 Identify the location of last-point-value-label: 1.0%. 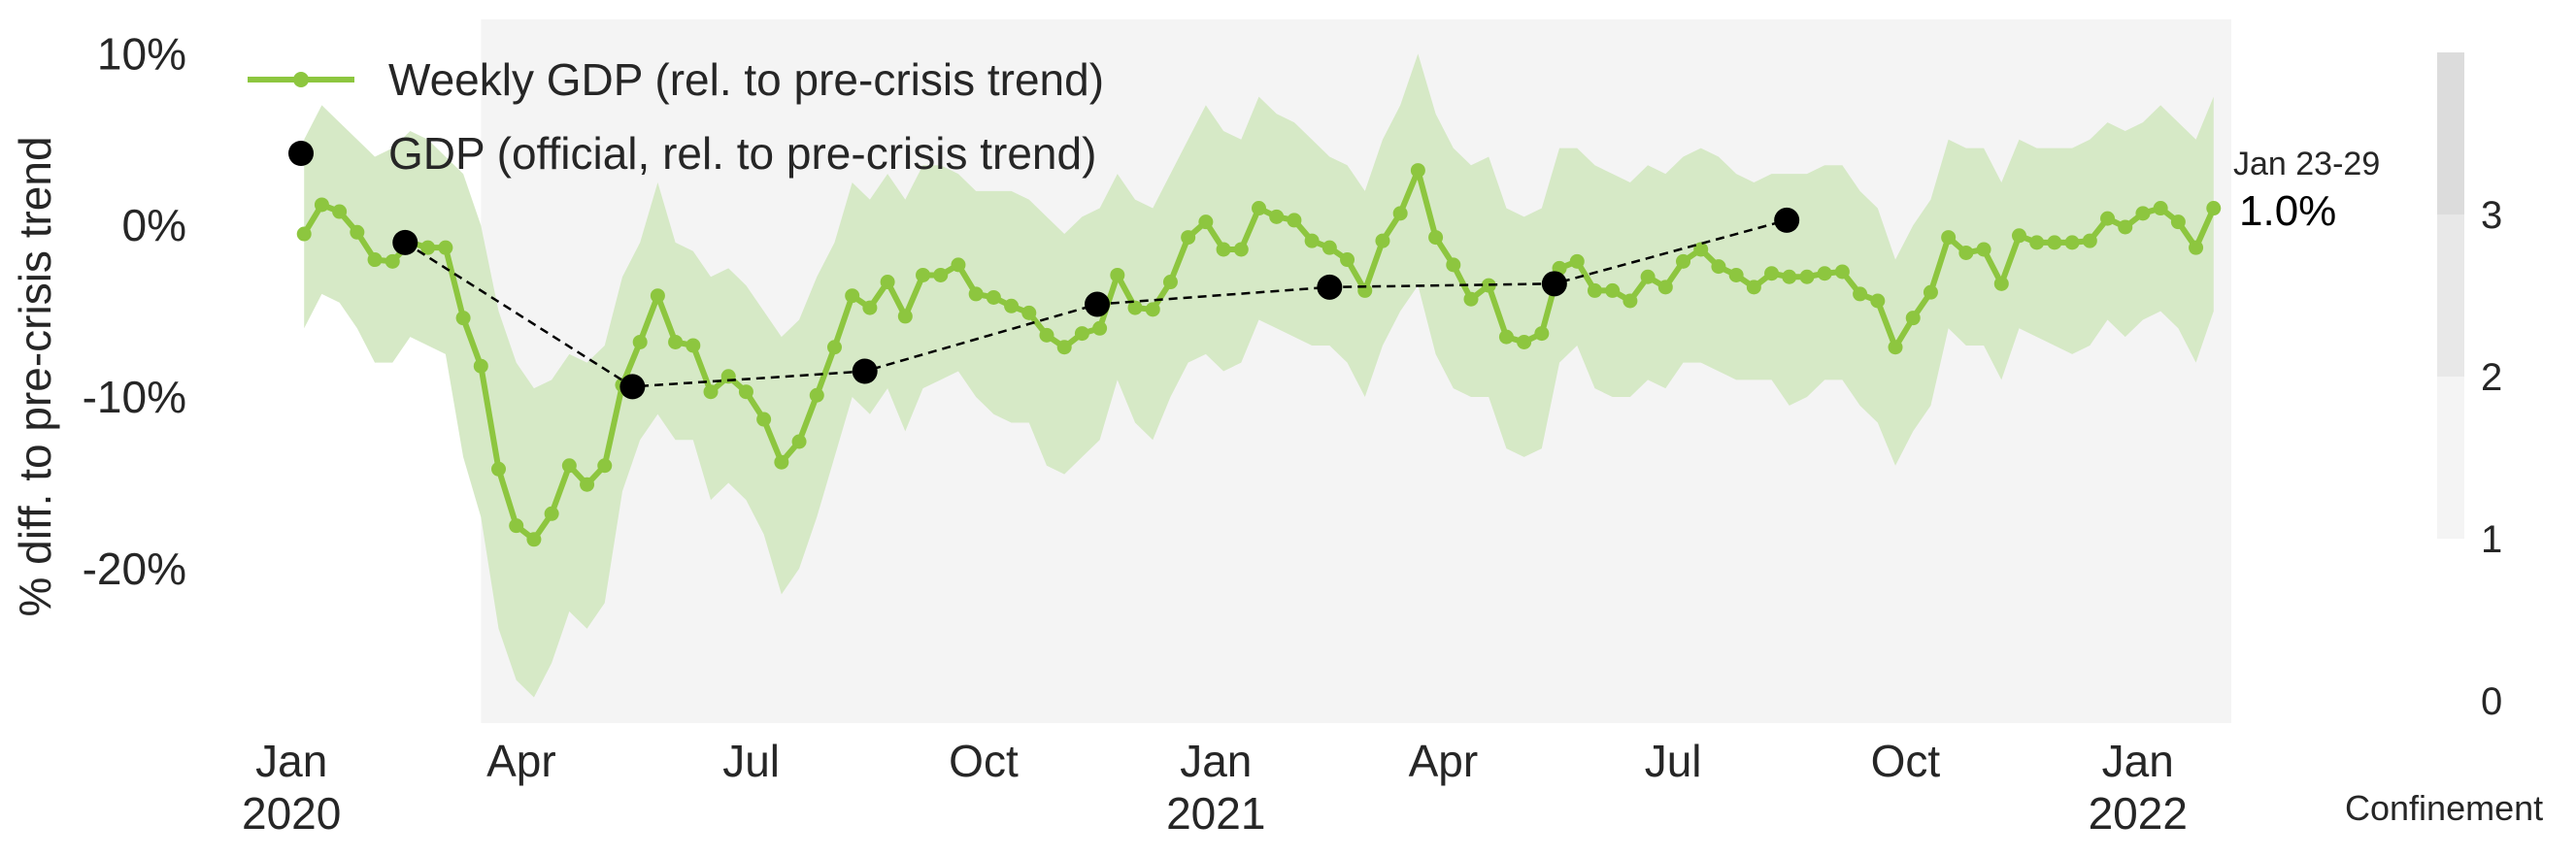
(2288, 211).